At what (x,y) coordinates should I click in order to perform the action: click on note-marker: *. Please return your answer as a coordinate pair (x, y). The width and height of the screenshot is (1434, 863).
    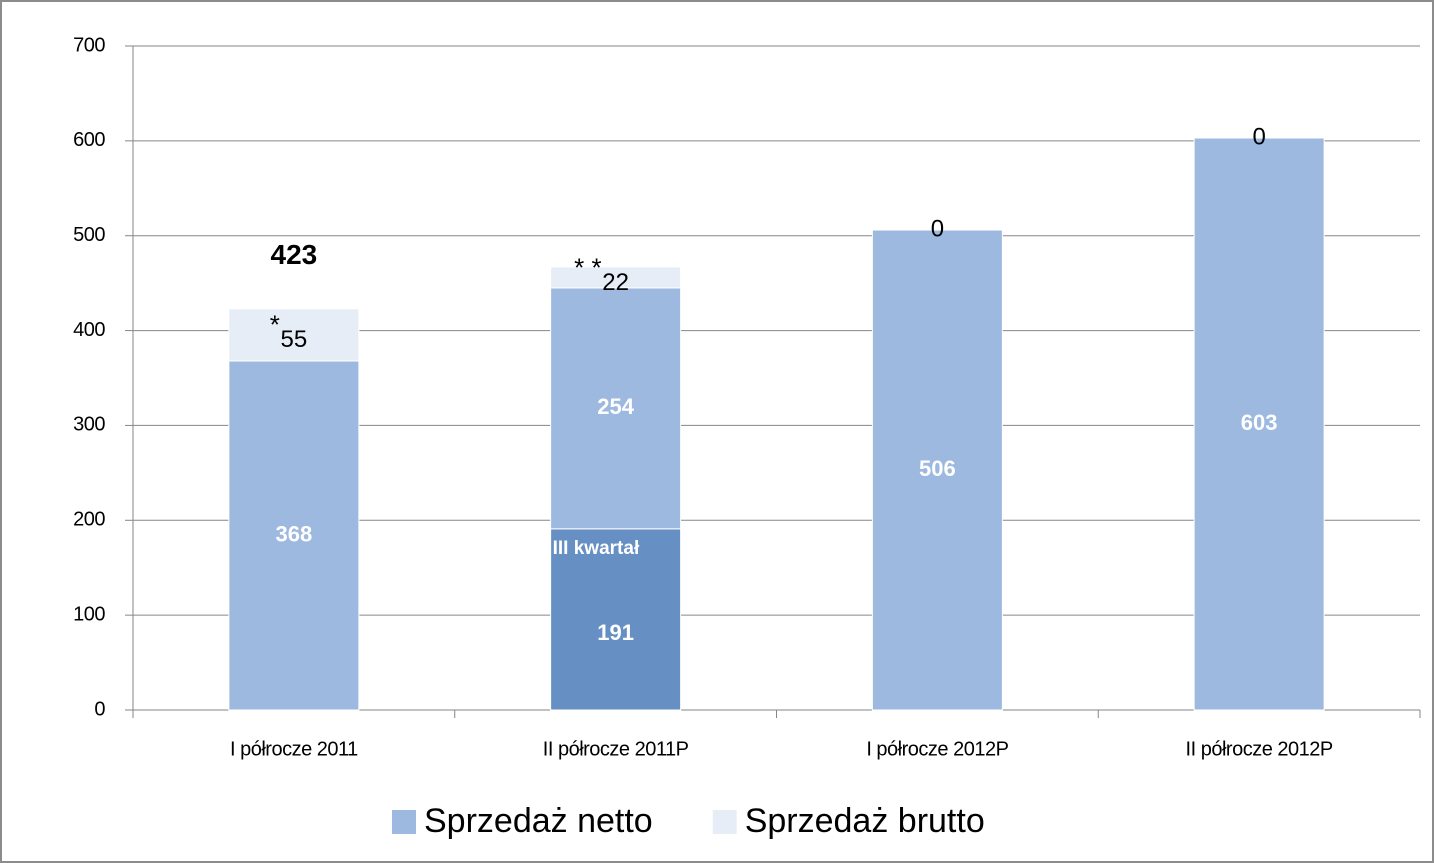
    Looking at the image, I should click on (275, 325).